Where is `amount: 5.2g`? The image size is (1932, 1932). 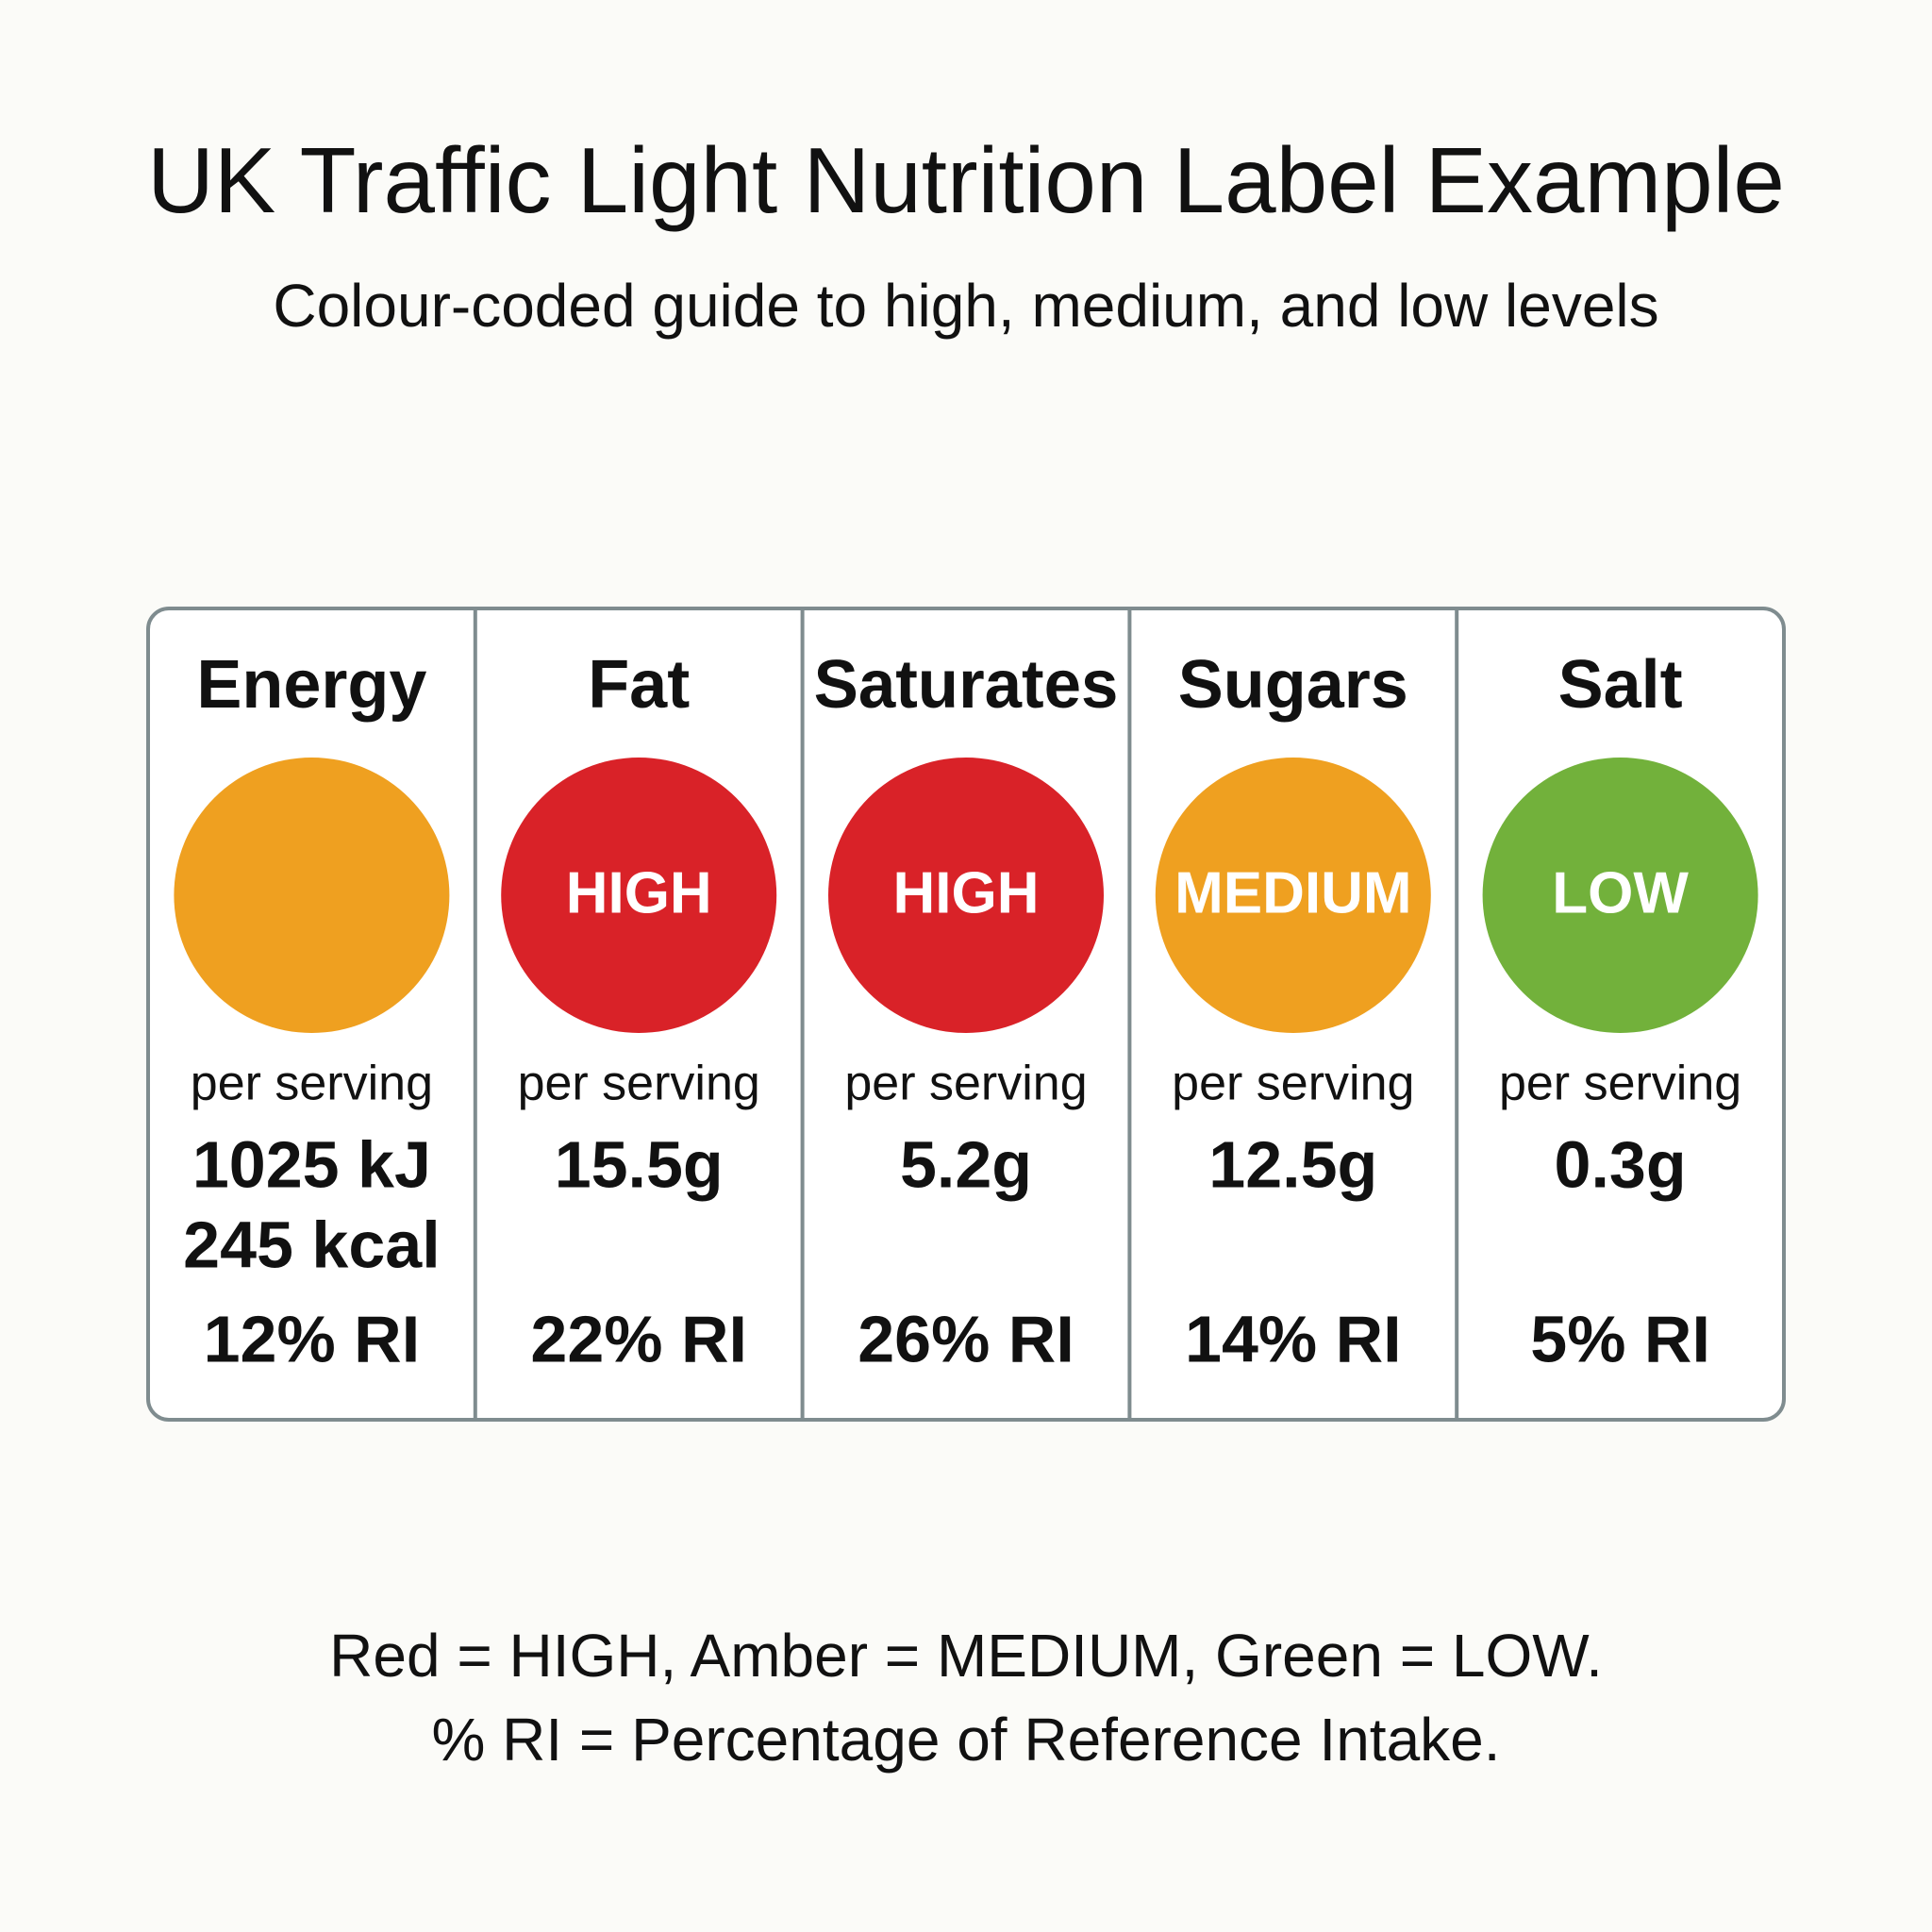 amount: 5.2g is located at coordinates (966, 1164).